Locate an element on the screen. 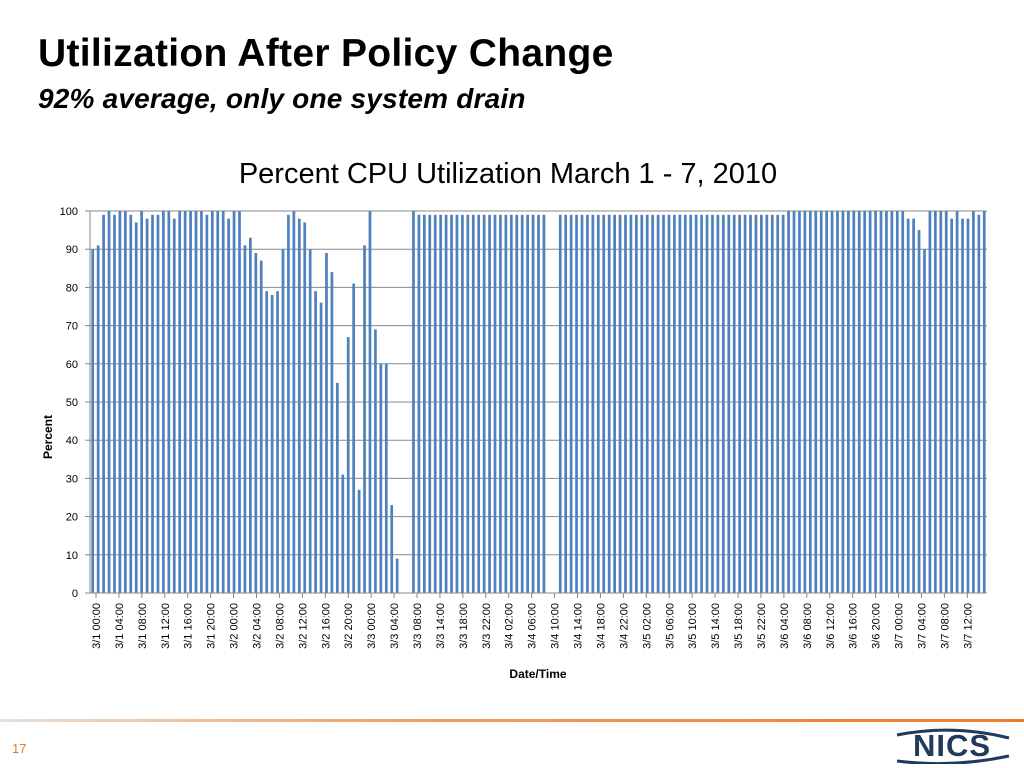 Image resolution: width=1024 pixels, height=768 pixels. x-tick-label: 3/2 20:00 is located at coordinates (349, 626).